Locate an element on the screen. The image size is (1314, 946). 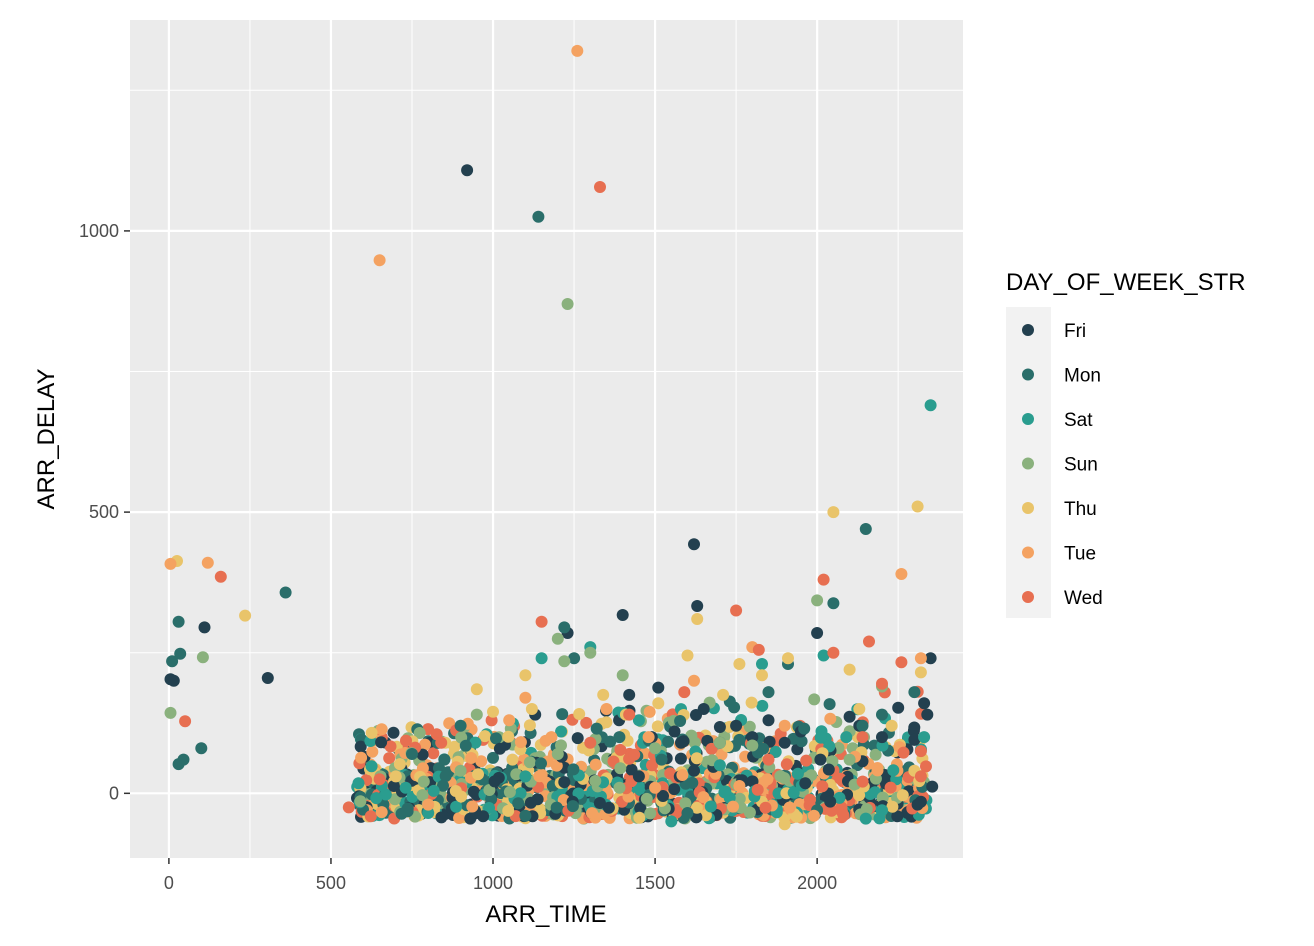
legend-label-thu: Thu is located at coordinates (1080, 509).